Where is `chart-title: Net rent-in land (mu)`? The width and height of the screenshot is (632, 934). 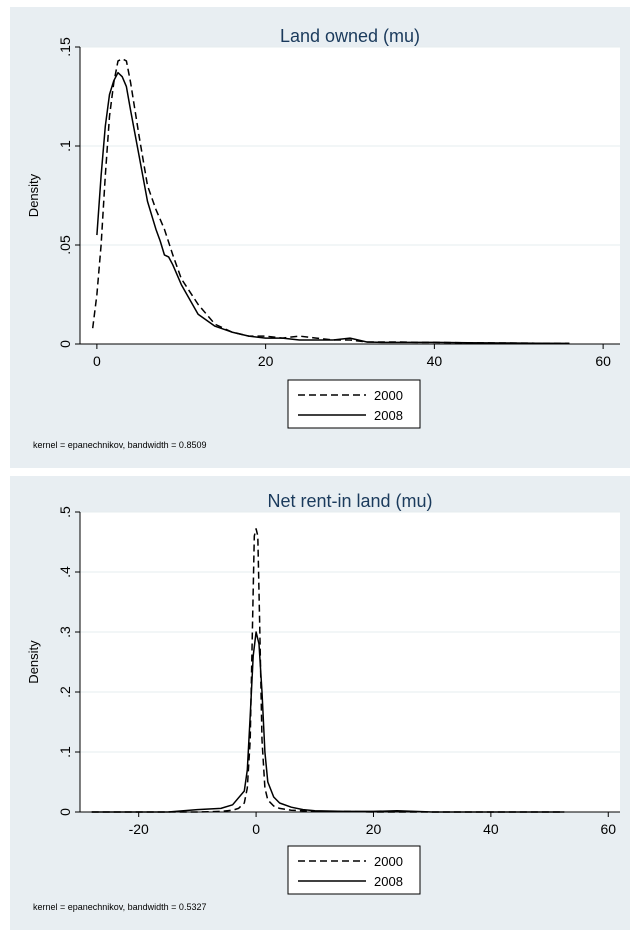
chart-title: Net rent-in land (mu) is located at coordinates (349, 501).